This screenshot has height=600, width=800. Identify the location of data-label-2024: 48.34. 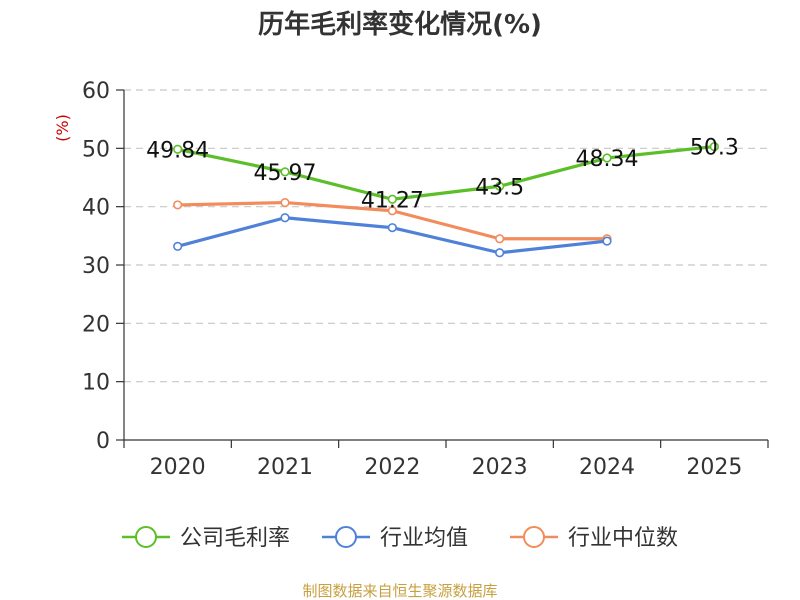
(607, 159).